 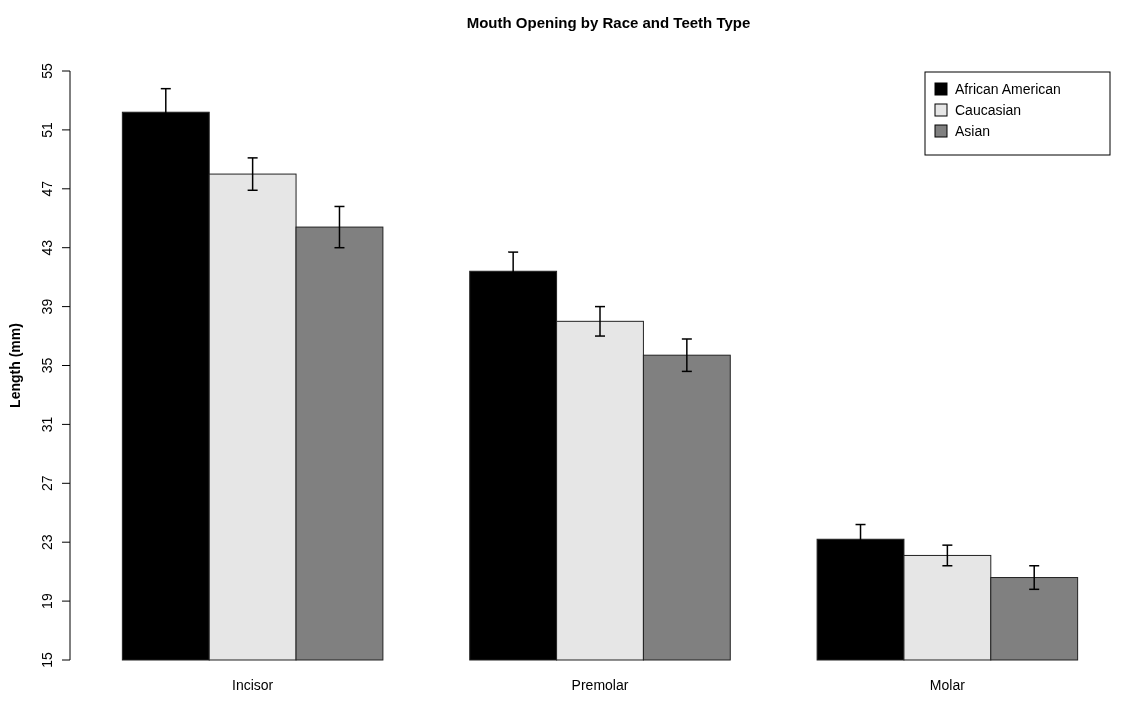 I want to click on y-tick-label: 55, so click(x=47, y=71).